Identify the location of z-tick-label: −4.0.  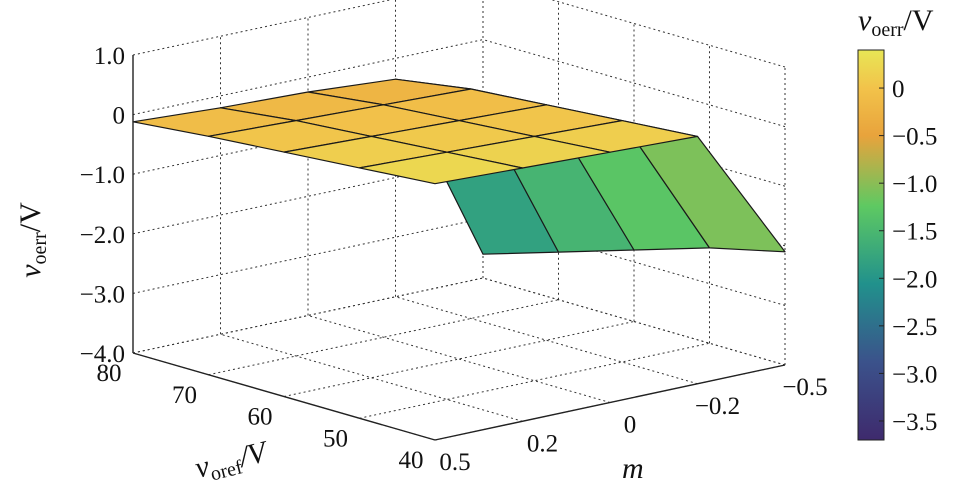
(102, 354).